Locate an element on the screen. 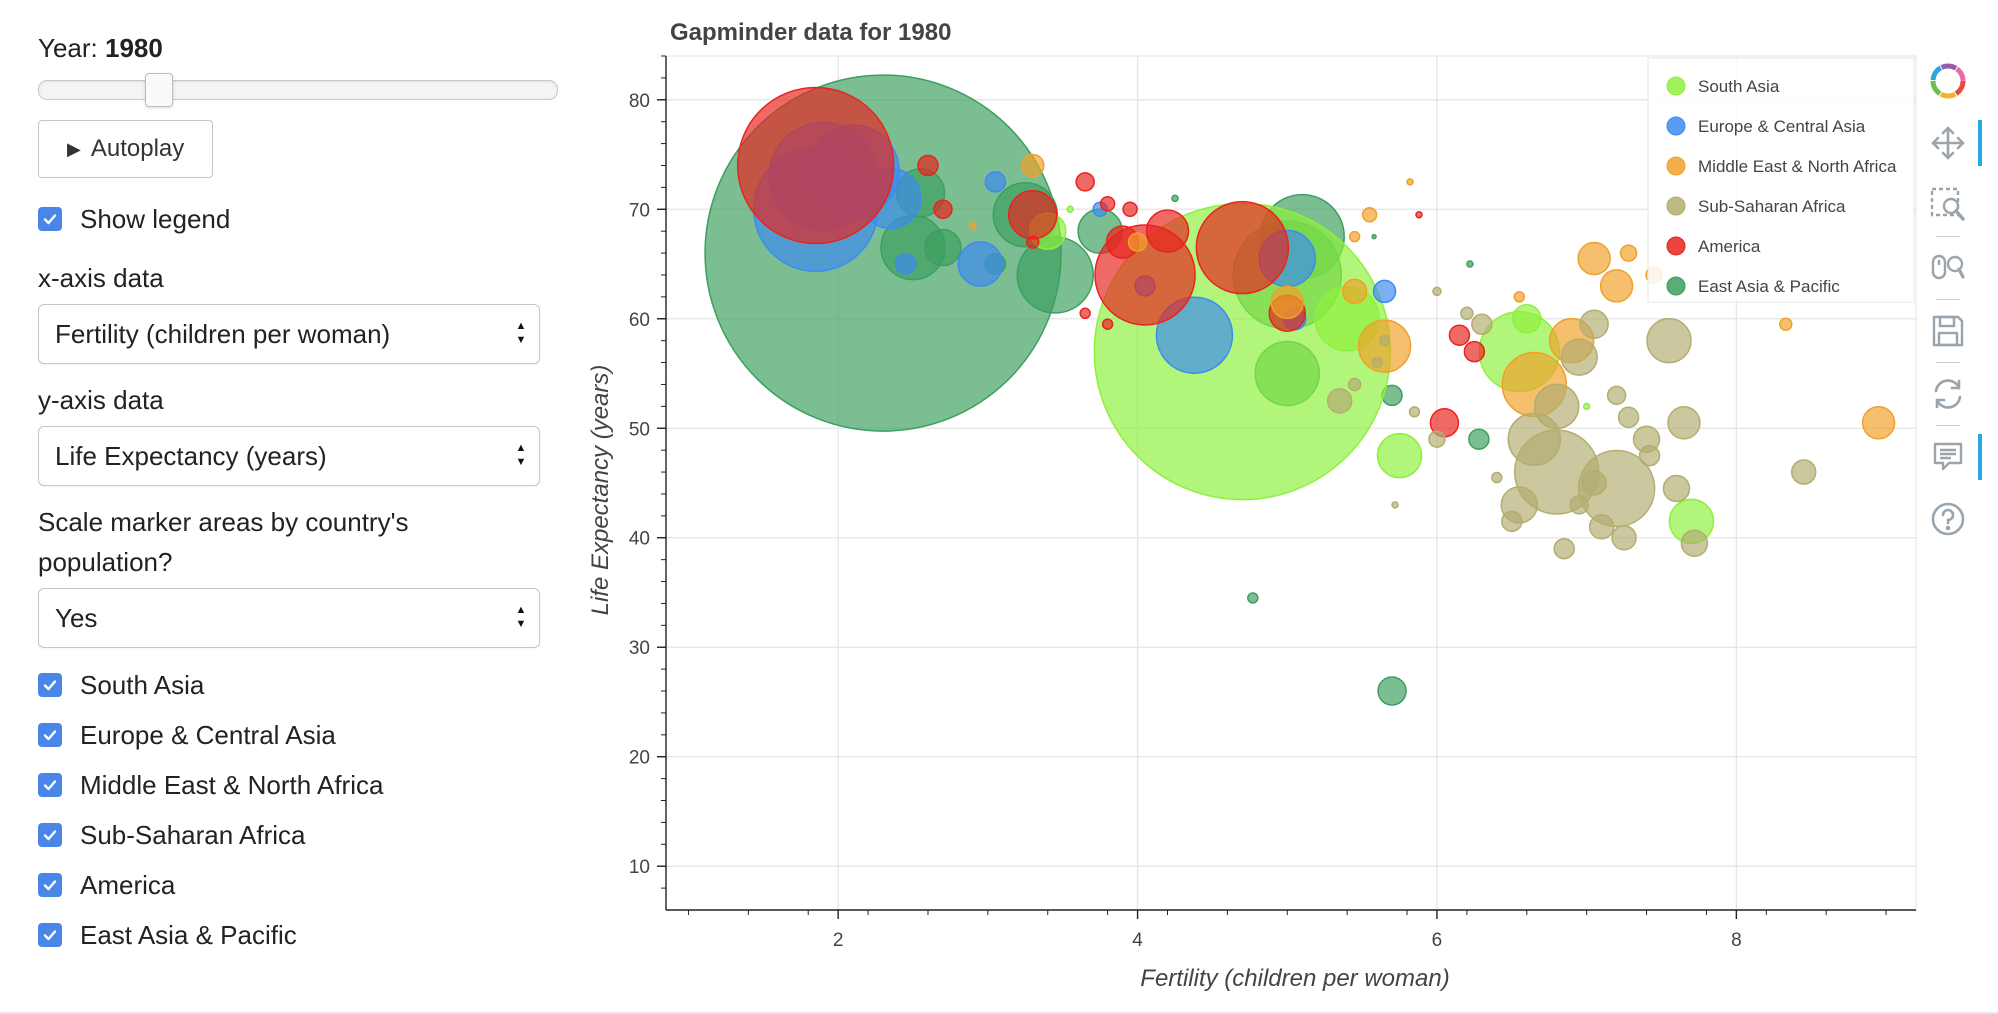 This screenshot has height=1014, width=1998. y-tick-label: 70 is located at coordinates (639, 210).